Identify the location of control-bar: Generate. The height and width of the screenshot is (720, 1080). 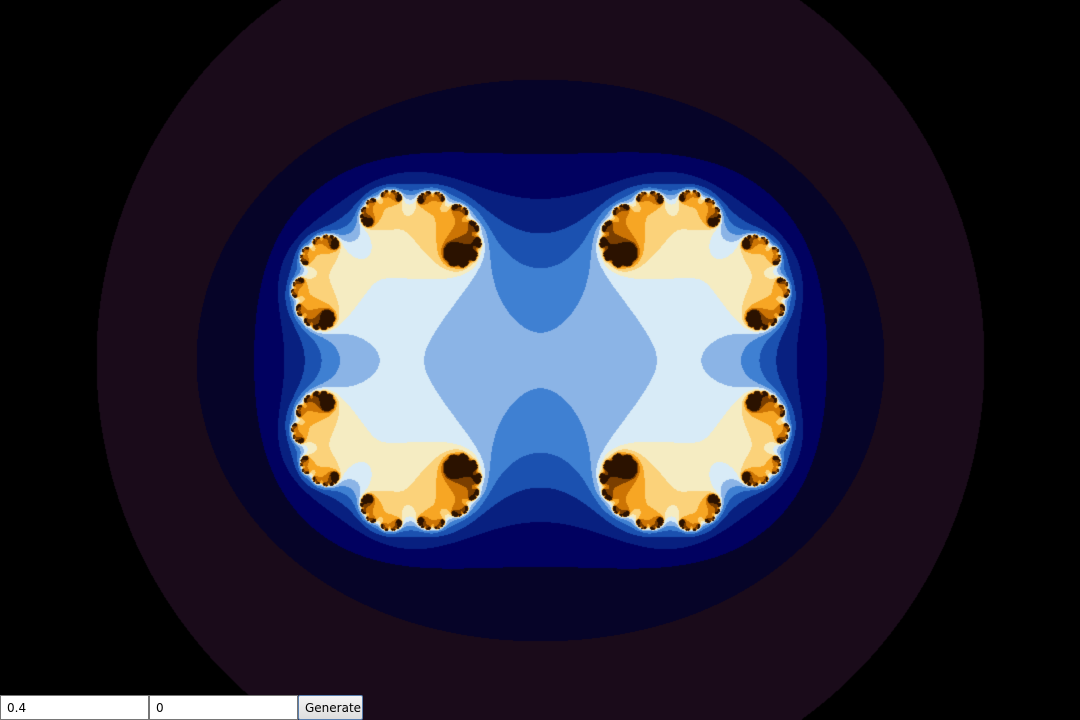
(181, 707).